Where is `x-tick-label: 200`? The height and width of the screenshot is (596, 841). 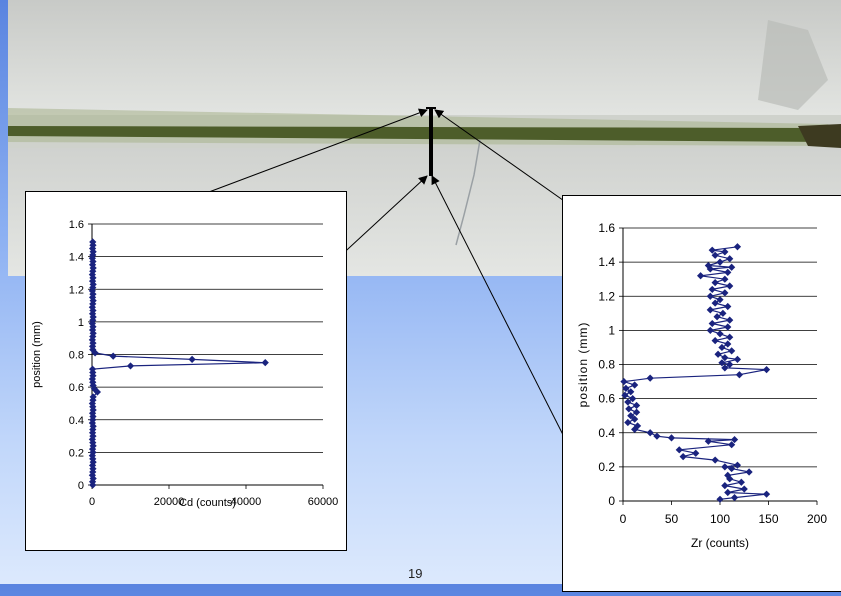 x-tick-label: 200 is located at coordinates (817, 519).